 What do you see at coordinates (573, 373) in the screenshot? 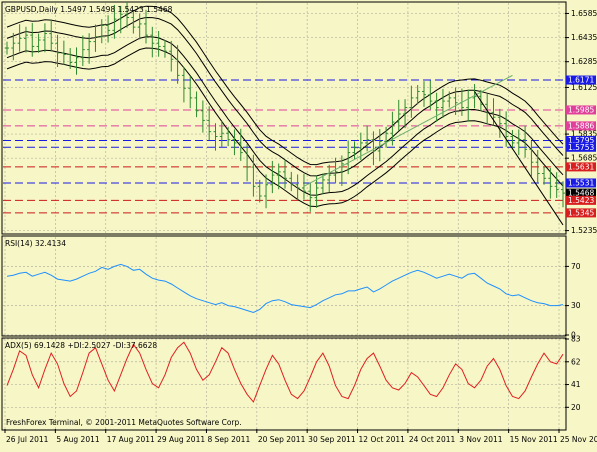
I see `adx-axis: 83 62 41 20` at bounding box center [573, 373].